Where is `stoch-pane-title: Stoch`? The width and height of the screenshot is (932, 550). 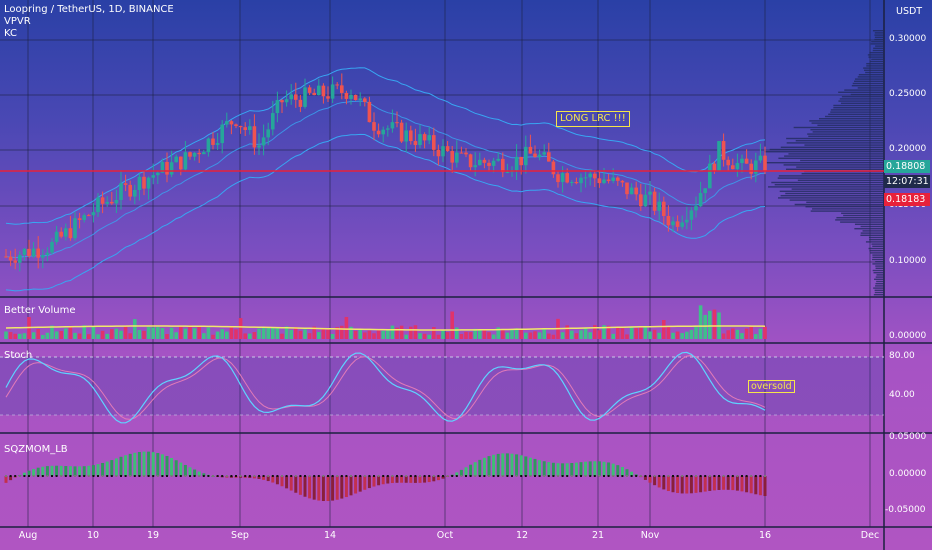
stoch-pane-title: Stoch is located at coordinates (18, 355).